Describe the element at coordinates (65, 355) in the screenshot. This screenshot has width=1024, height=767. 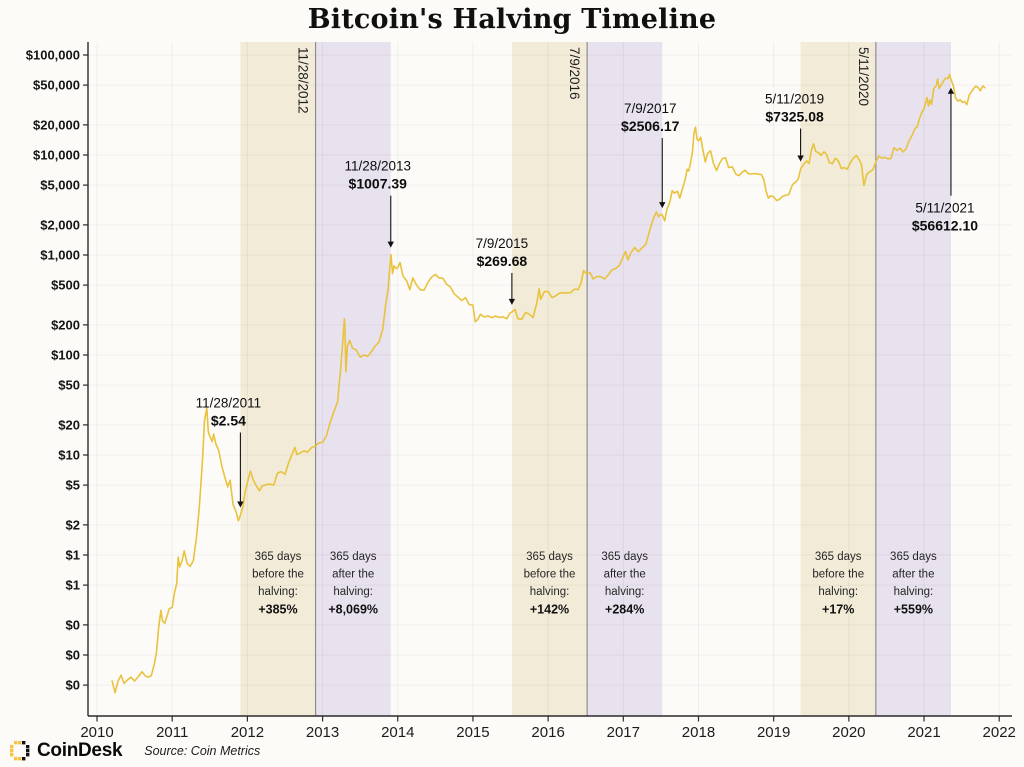
I see `y-tick-label: $100` at that location.